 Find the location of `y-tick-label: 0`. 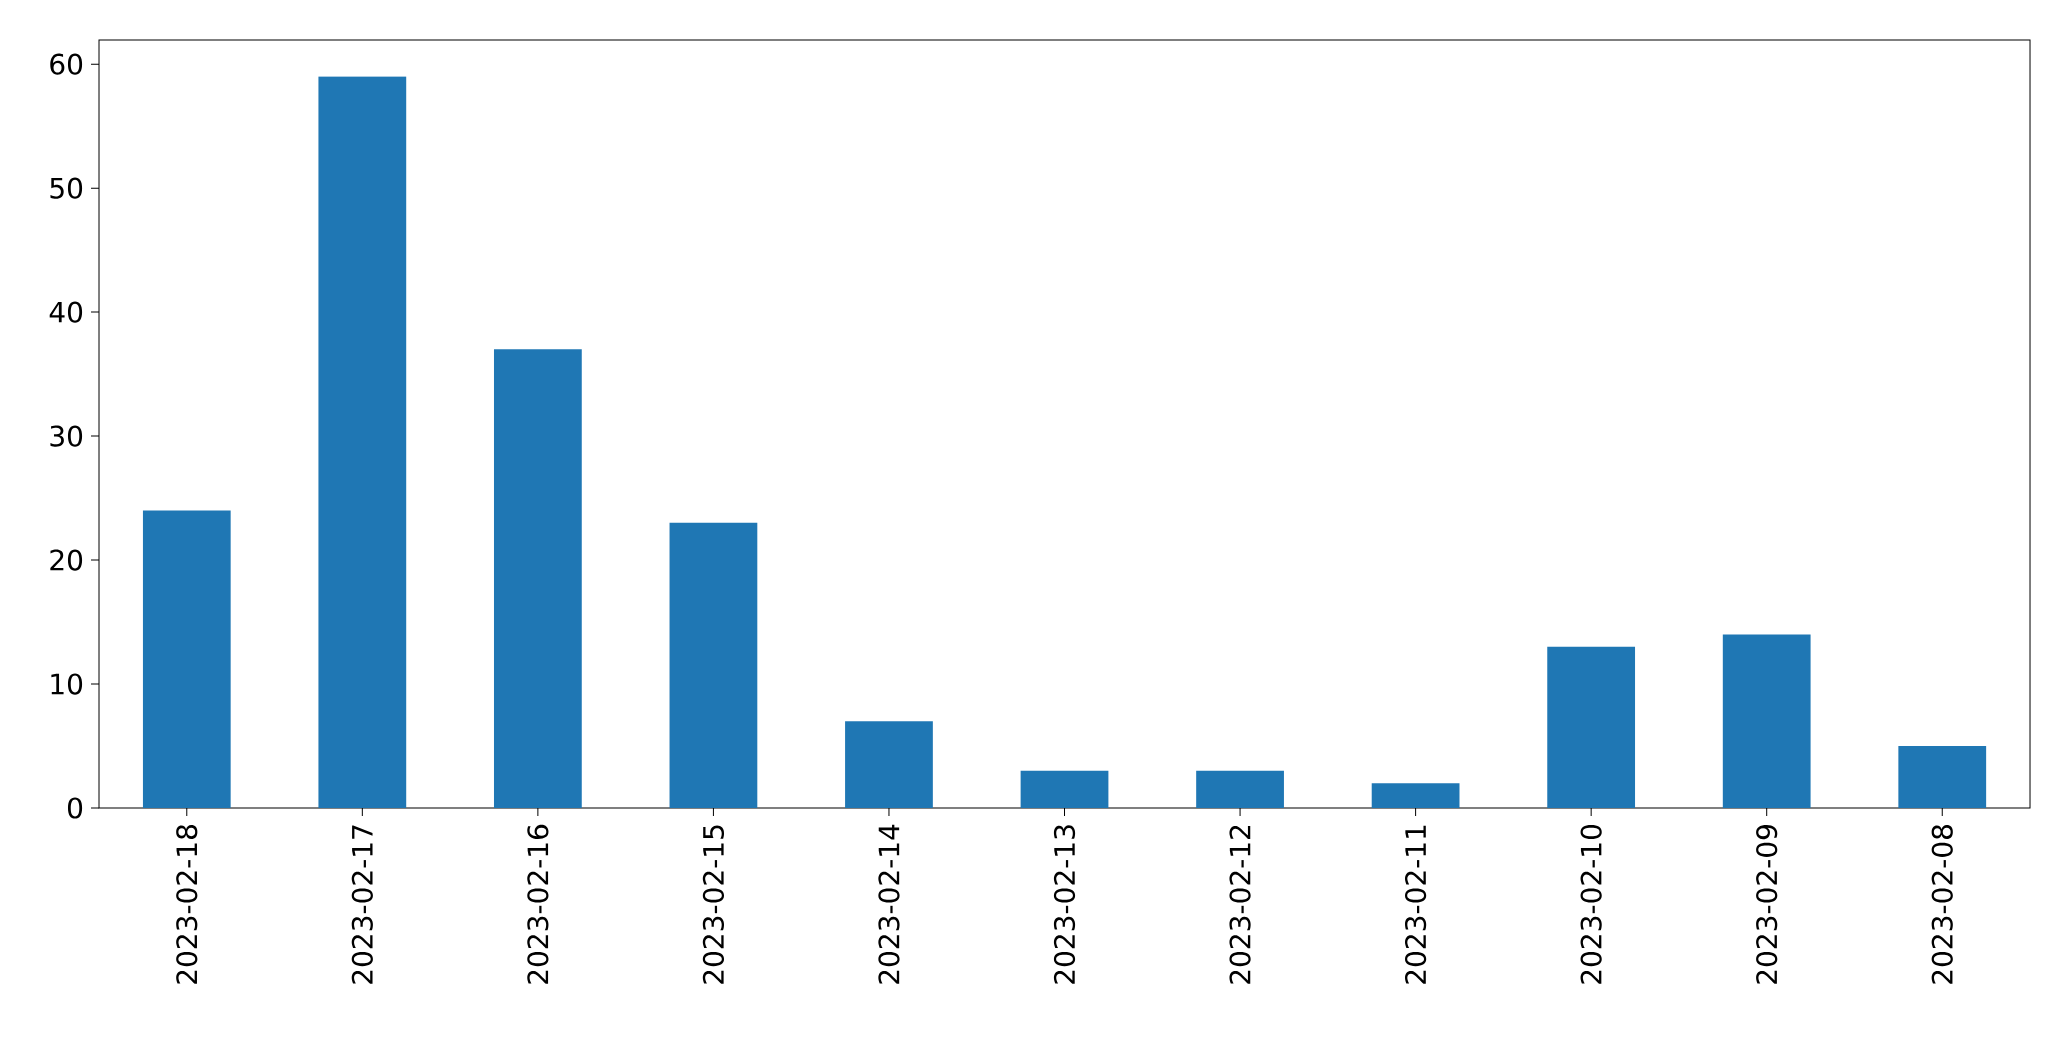

y-tick-label: 0 is located at coordinates (75, 808).